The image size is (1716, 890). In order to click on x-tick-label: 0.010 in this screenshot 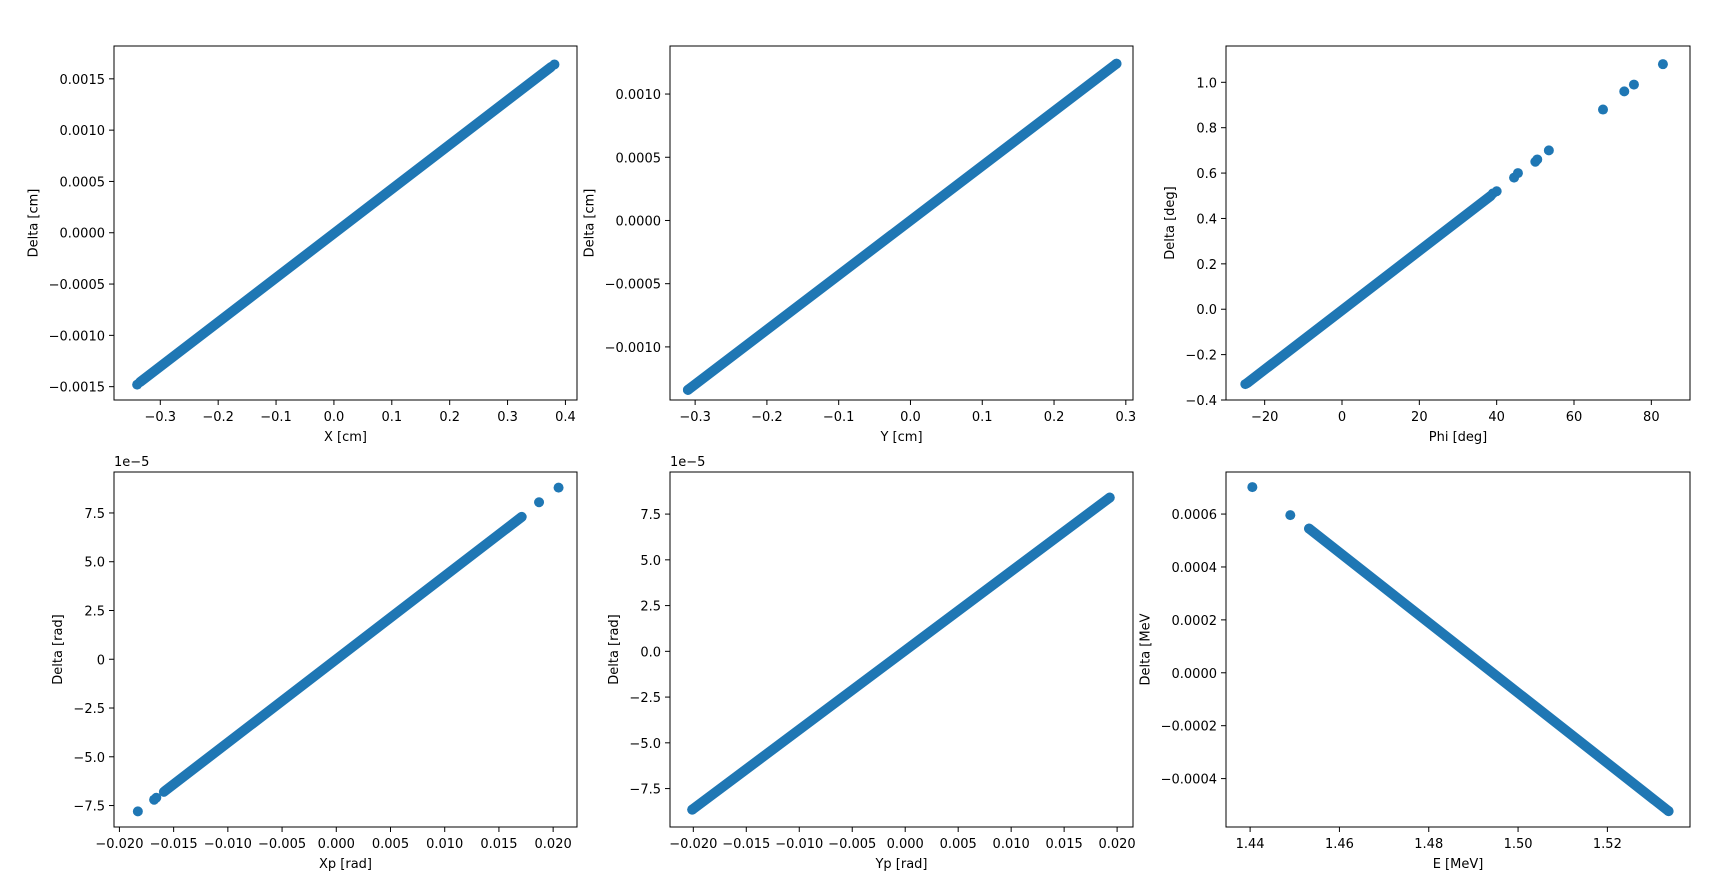, I will do `click(1011, 844)`.